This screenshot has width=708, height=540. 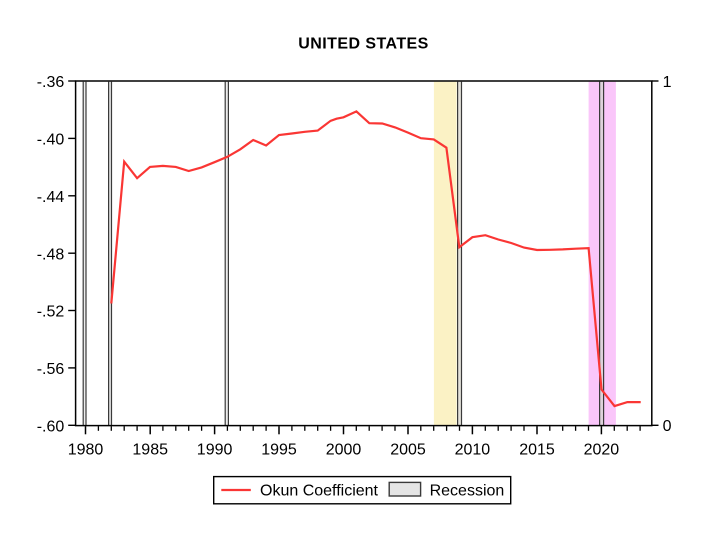 I want to click on svg-text: -.36, so click(x=51, y=82).